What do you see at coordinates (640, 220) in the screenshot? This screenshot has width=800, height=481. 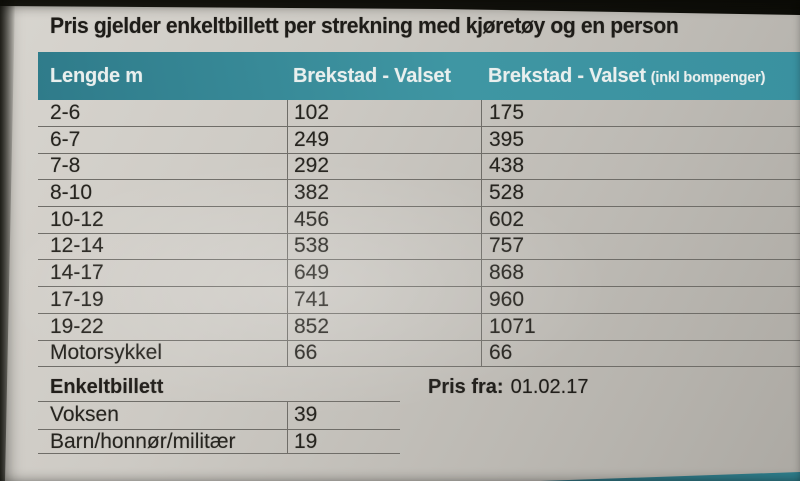 I see `price-toll-cell: 602` at bounding box center [640, 220].